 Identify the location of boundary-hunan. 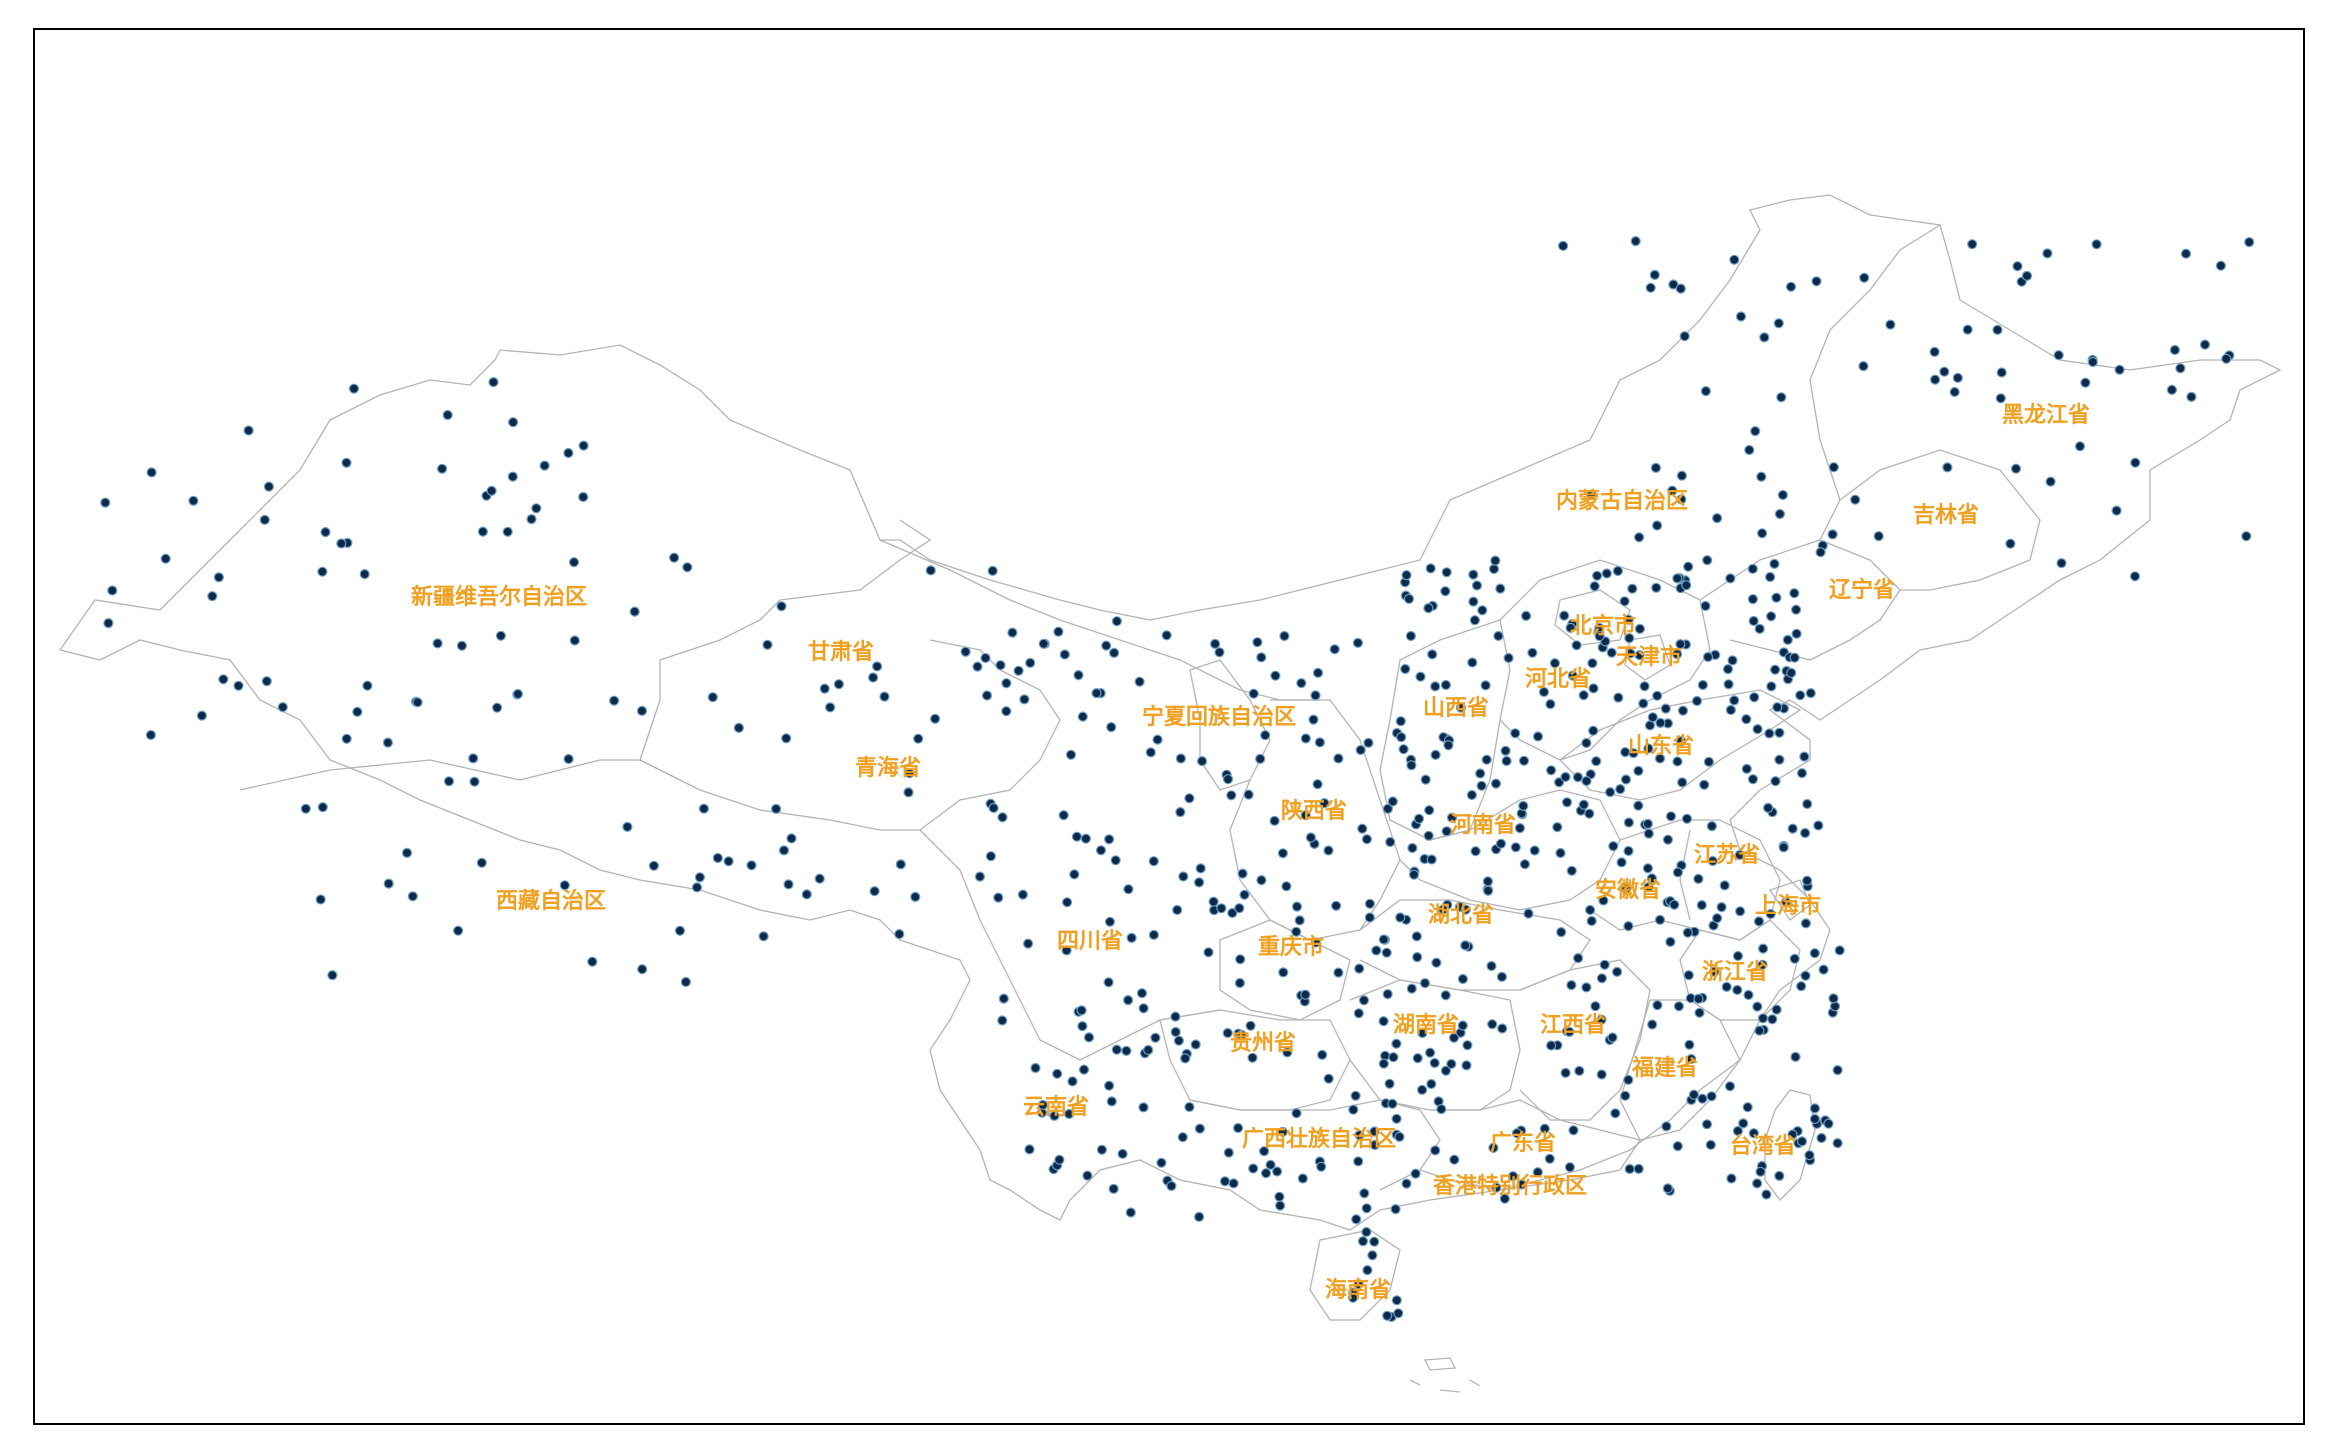
(1435, 1045).